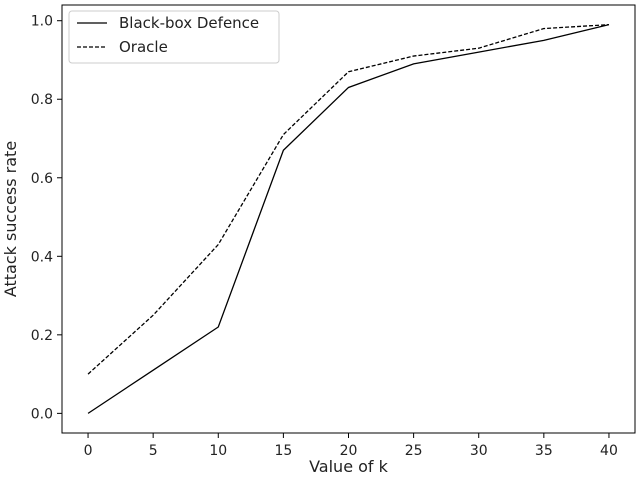 The height and width of the screenshot is (479, 640). Describe the element at coordinates (88, 451) in the screenshot. I see `x-tick-label: 0` at that location.